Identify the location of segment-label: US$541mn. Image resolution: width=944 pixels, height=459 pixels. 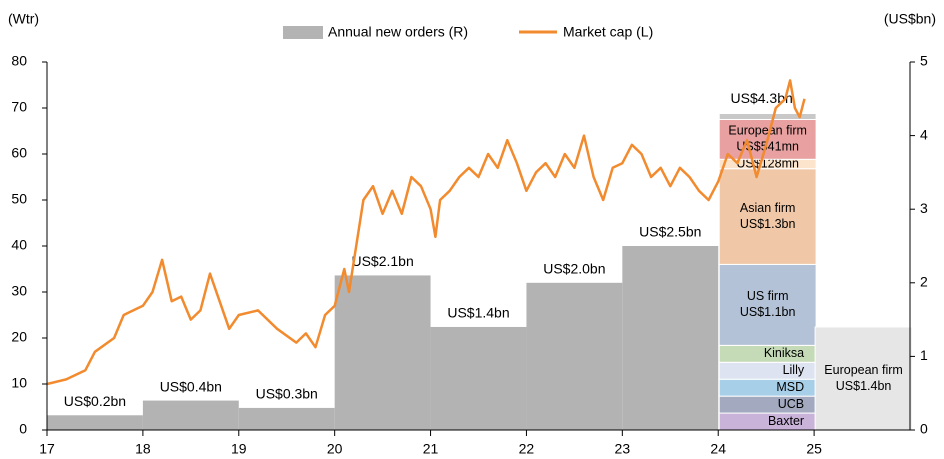
(767, 147).